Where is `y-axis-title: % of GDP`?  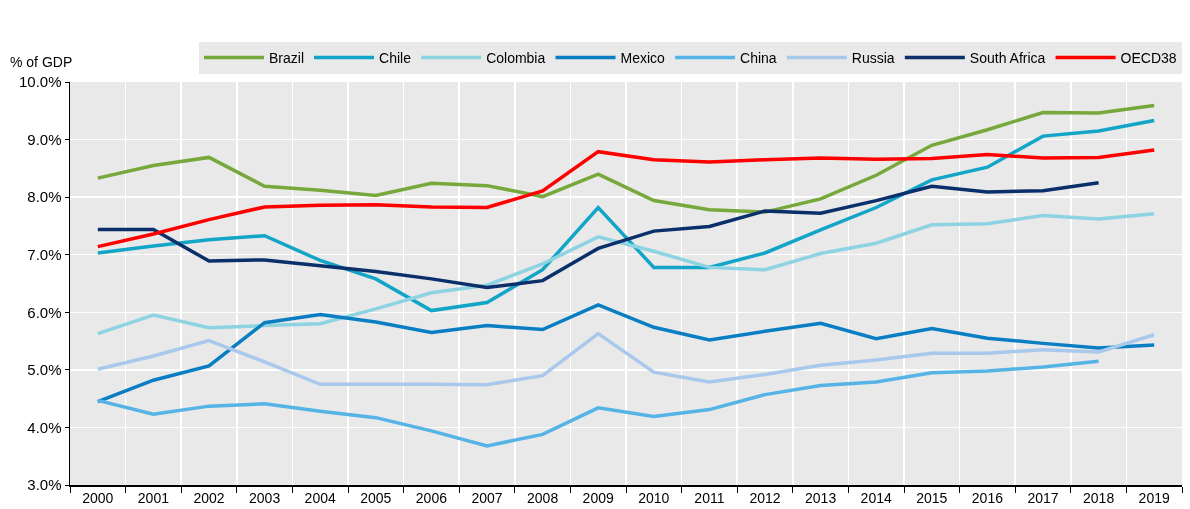
y-axis-title: % of GDP is located at coordinates (41, 62).